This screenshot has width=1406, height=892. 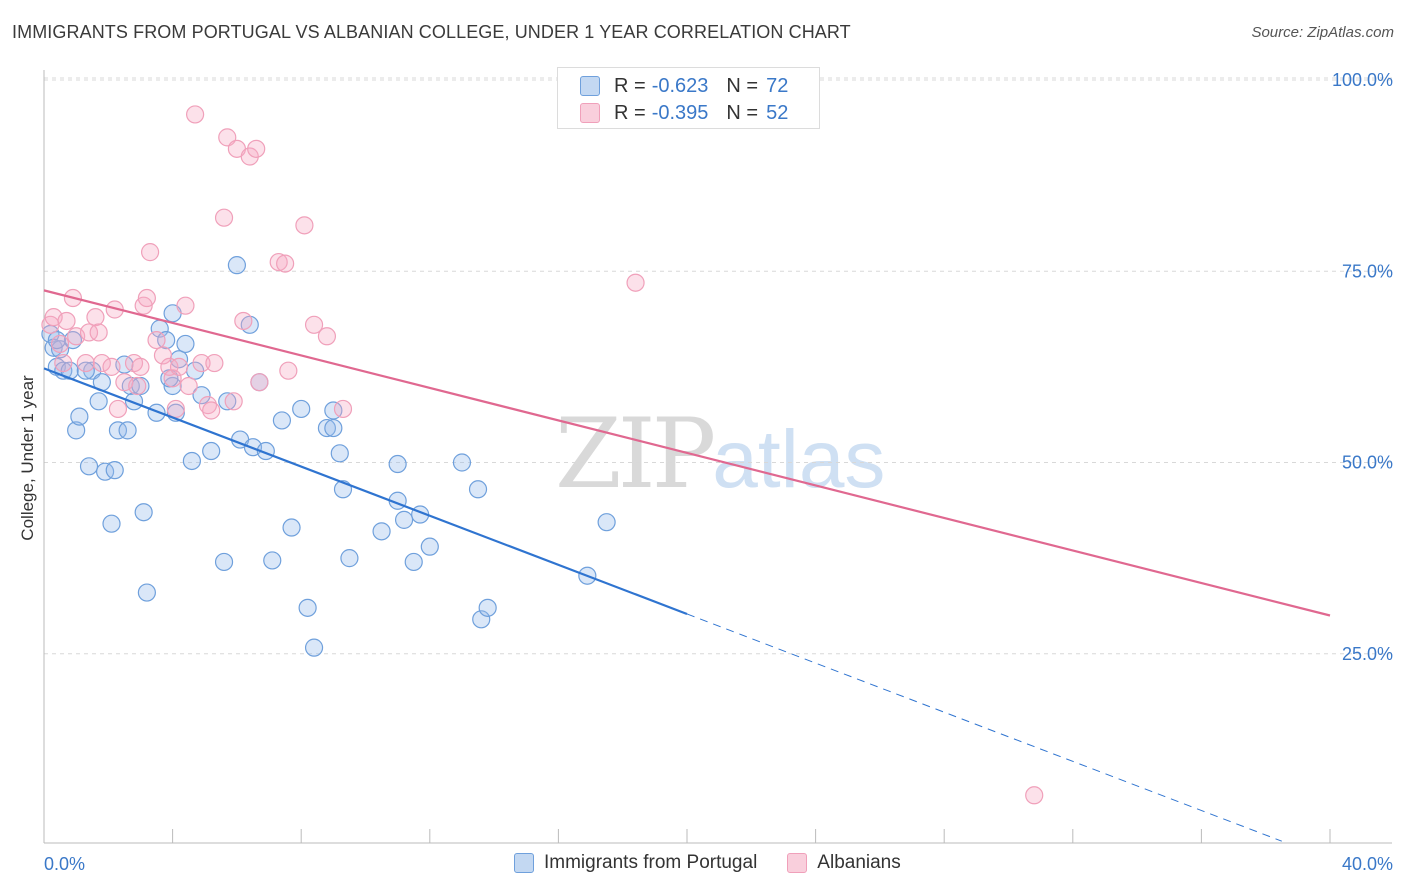 I want to click on y-tick-label: 25.0%, so click(x=1367, y=654).